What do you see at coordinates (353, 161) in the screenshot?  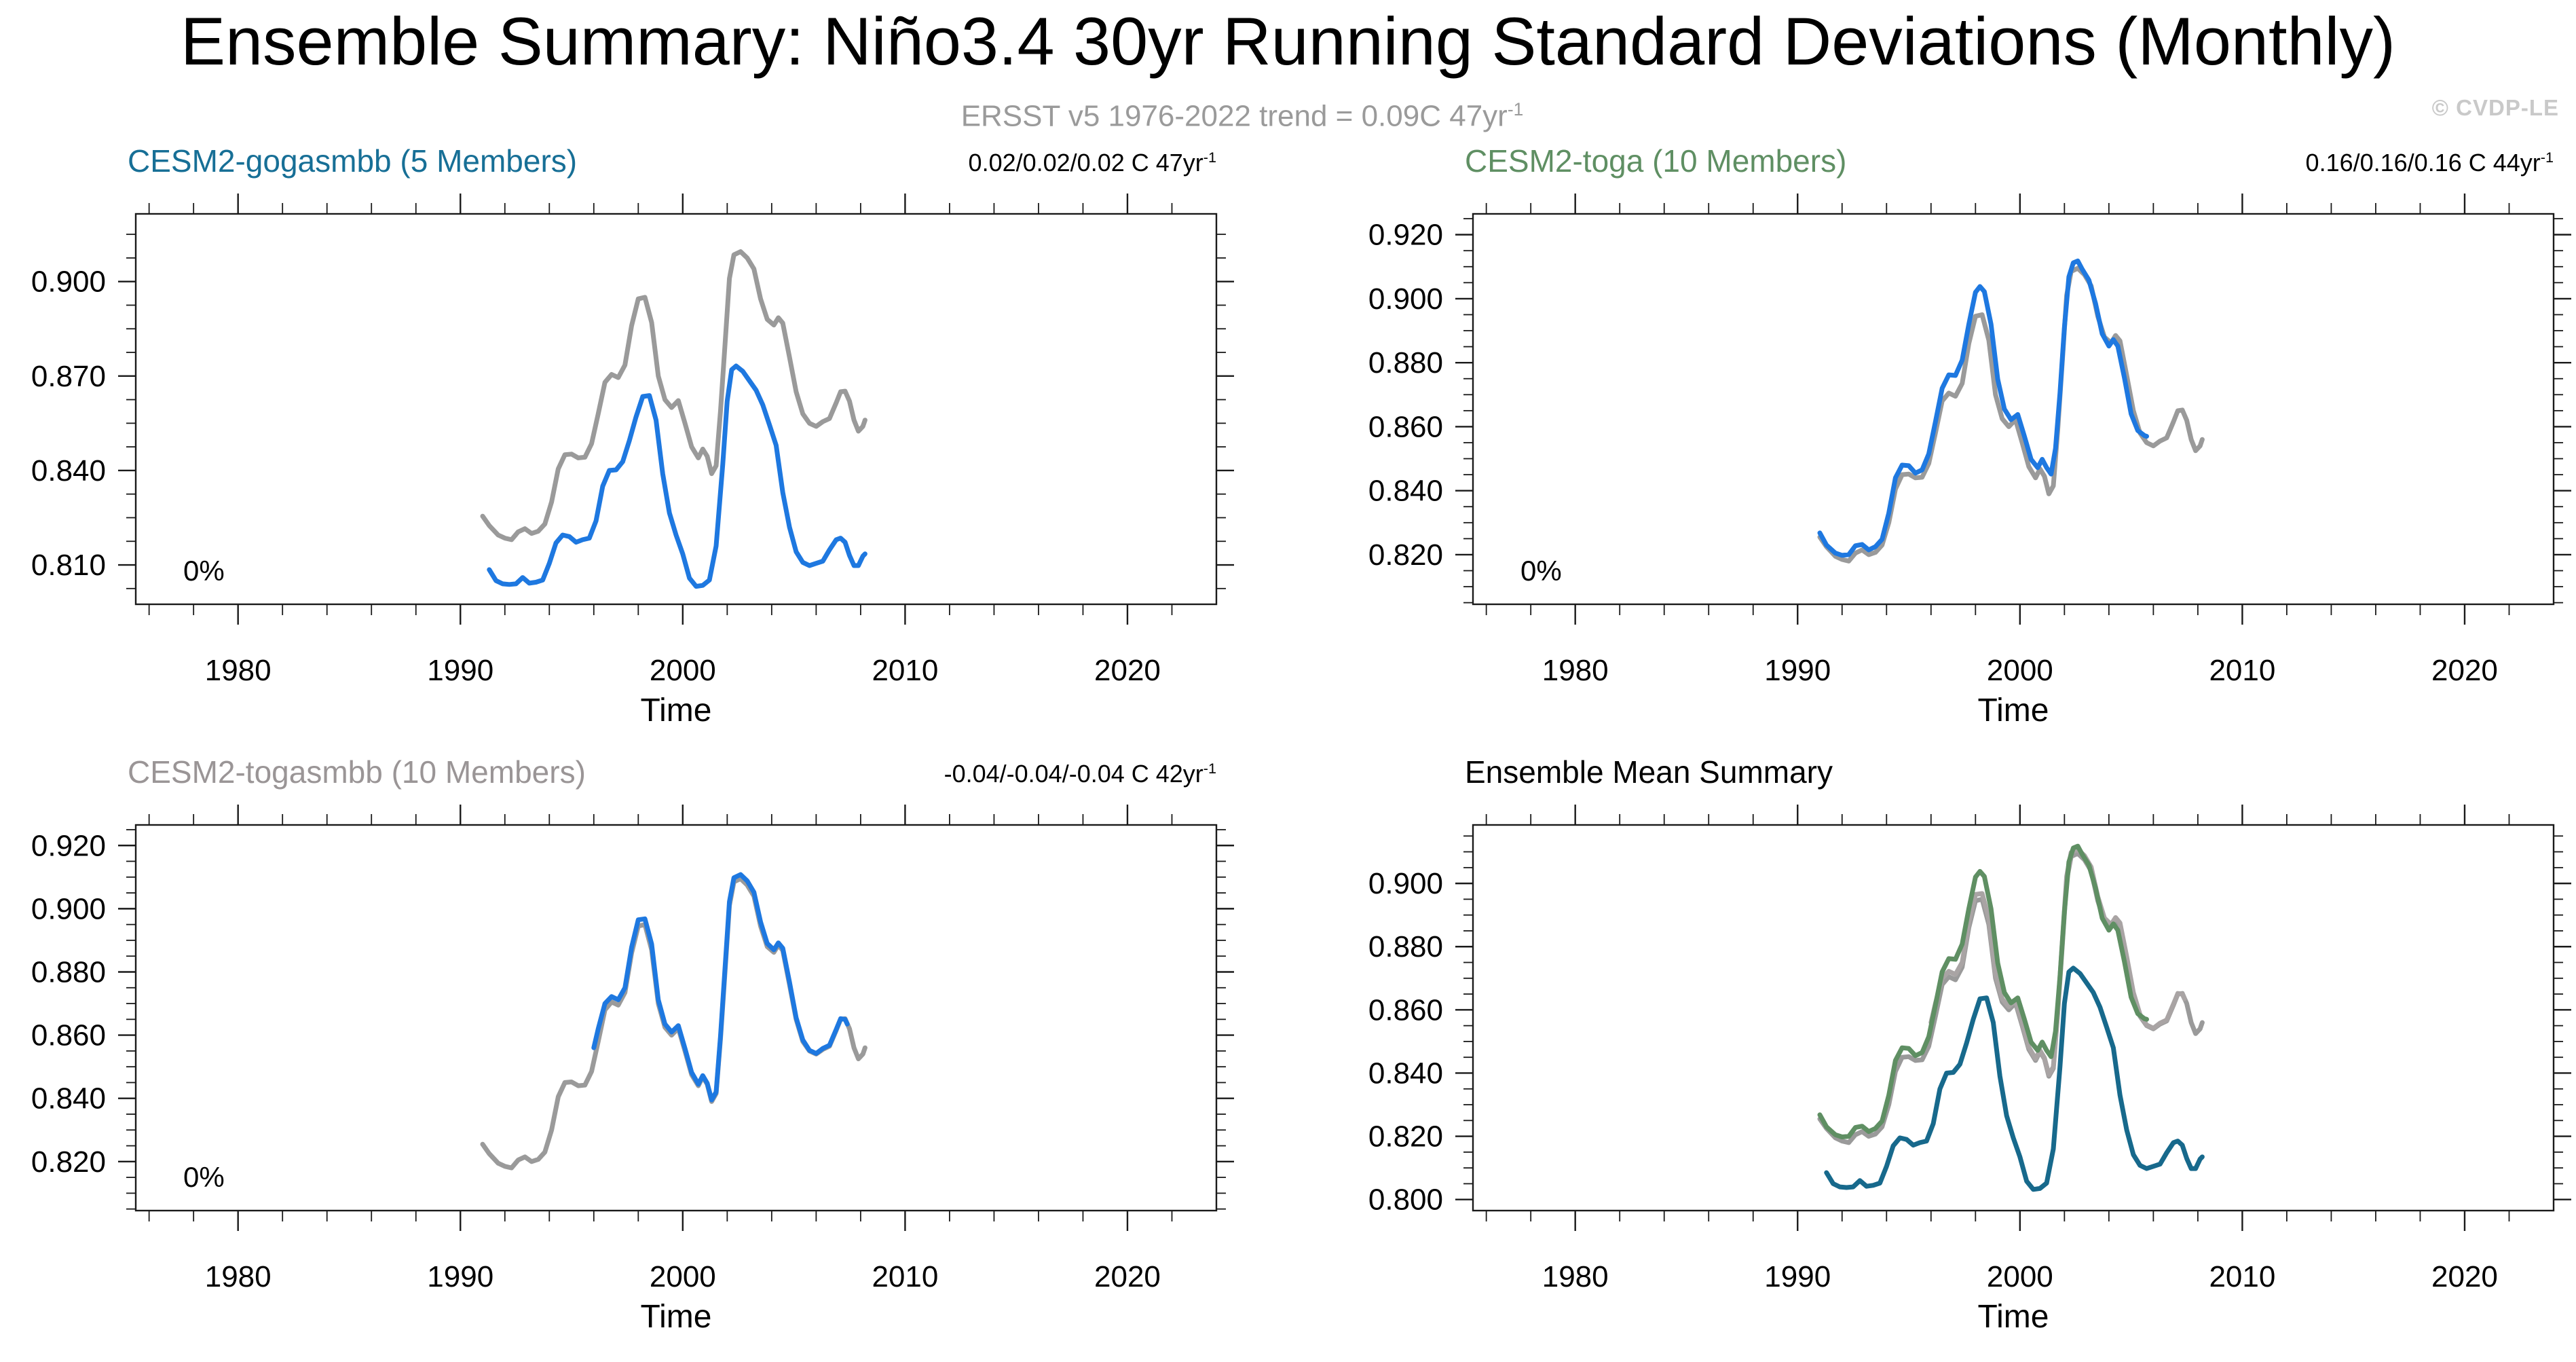 I see `panel-title-cesm2-gogasmbb: CESM2-gogasmbb (5 Members)` at bounding box center [353, 161].